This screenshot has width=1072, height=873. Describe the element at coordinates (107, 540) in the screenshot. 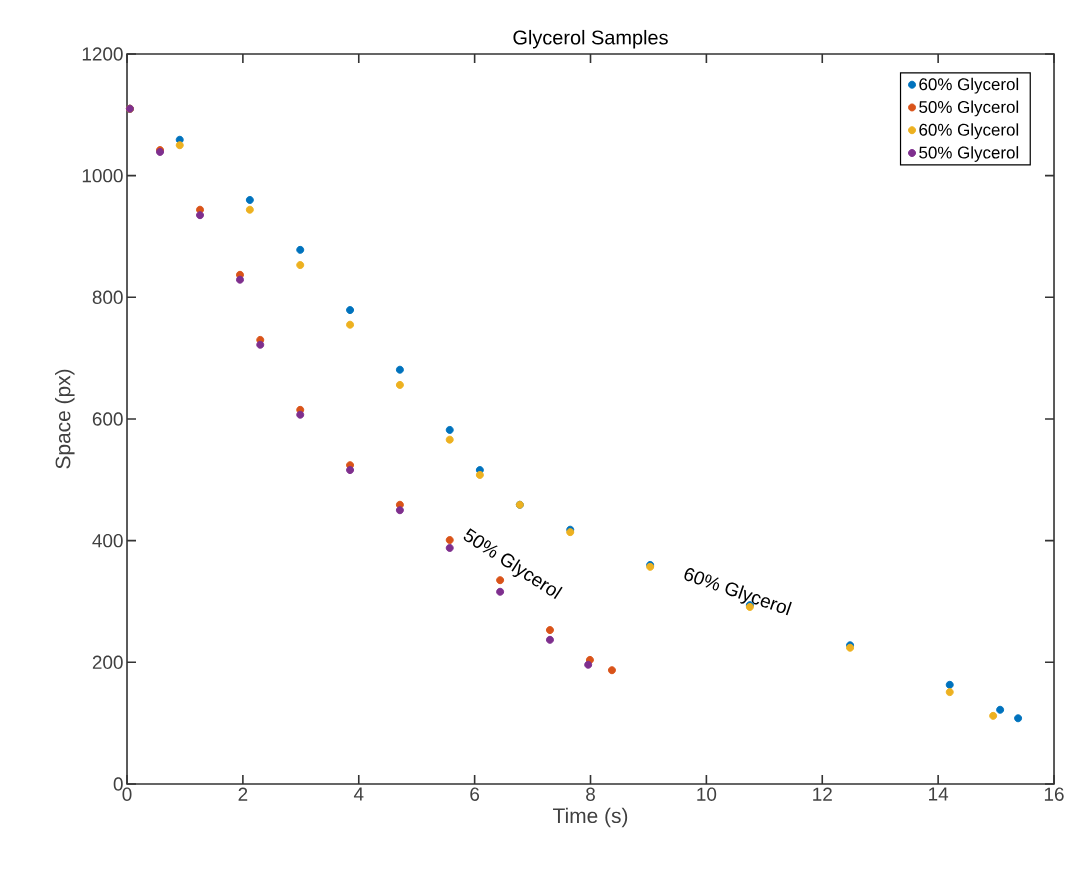

I see `y-tick-label: 400` at that location.